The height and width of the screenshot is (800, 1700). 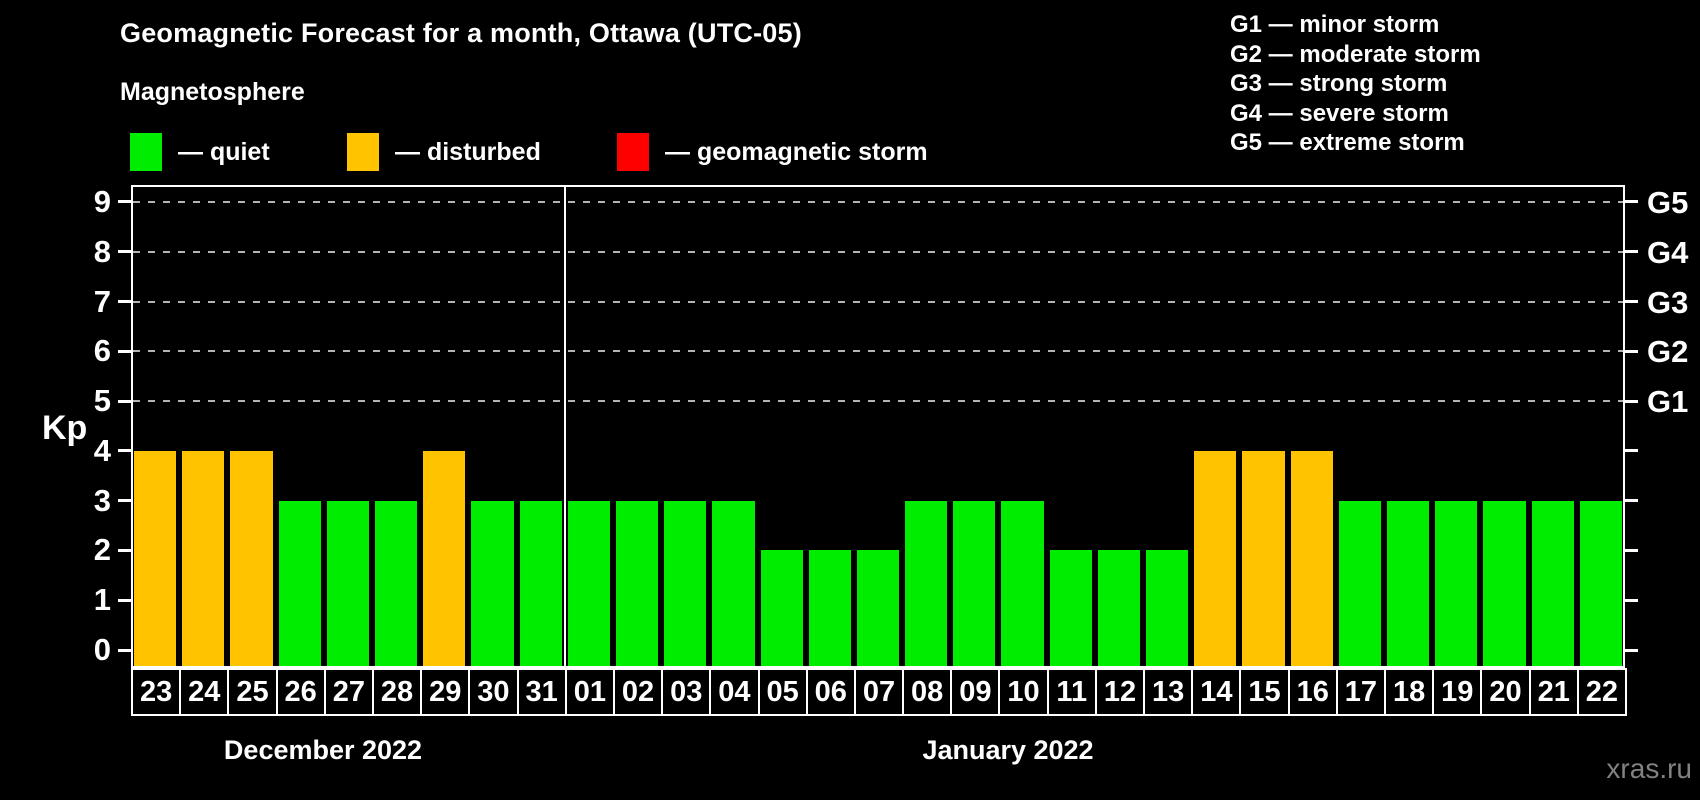 I want to click on day-label: 09, so click(x=975, y=692).